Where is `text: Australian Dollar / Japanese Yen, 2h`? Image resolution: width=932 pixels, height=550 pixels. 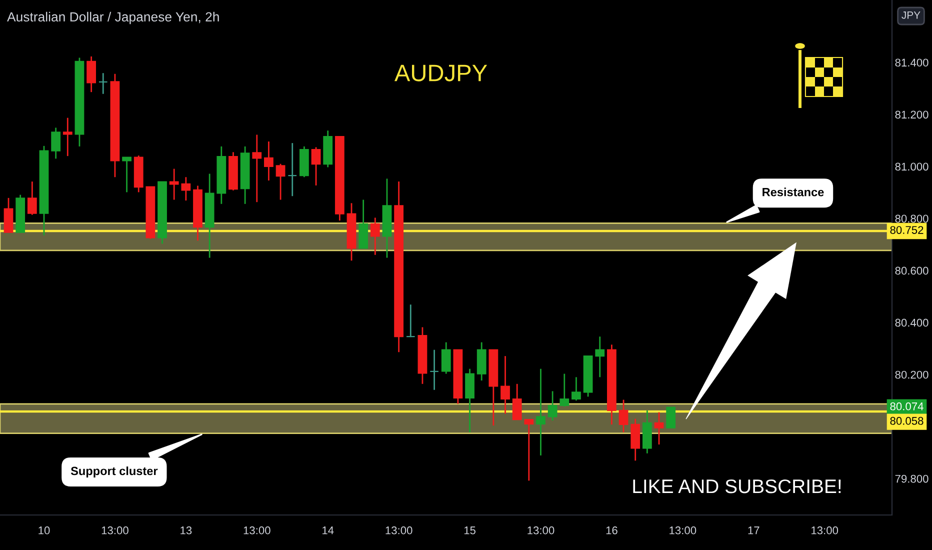
text: Australian Dollar / Japanese Yen, 2h is located at coordinates (113, 18).